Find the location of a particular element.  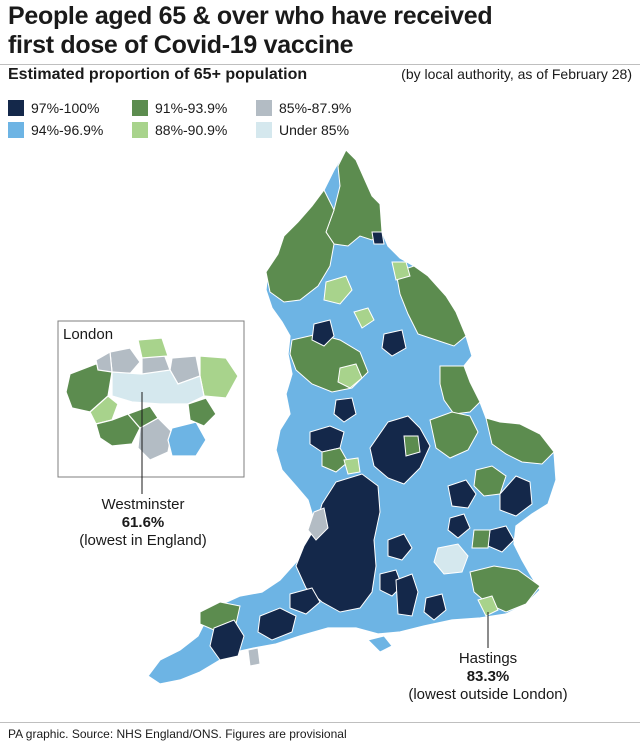

region-lincolnshire-green is located at coordinates (454, 435).